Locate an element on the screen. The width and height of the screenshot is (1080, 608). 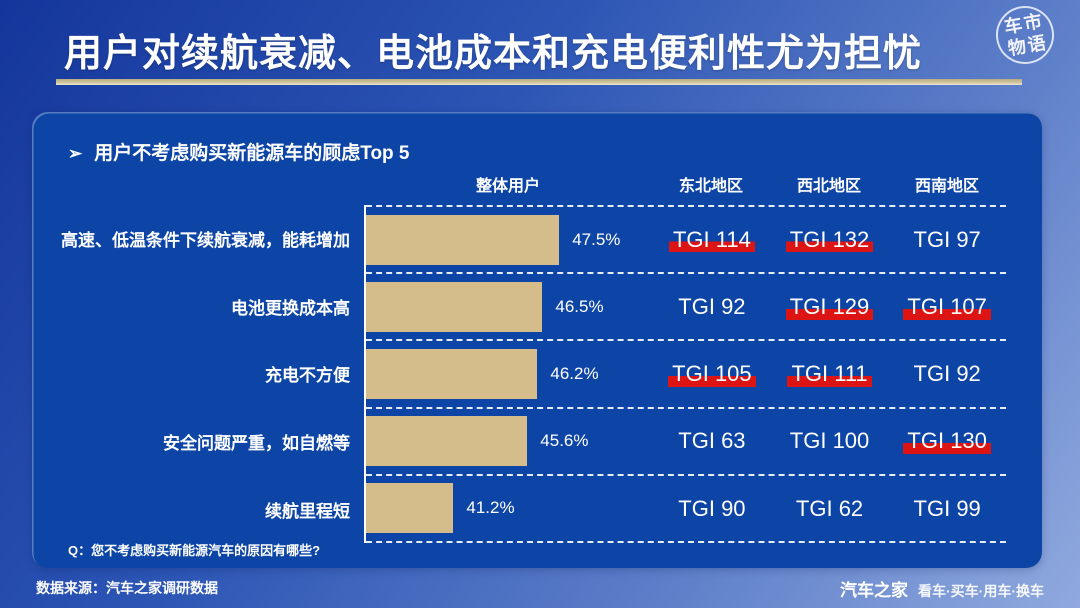
bar-value-label: 46.5% is located at coordinates (579, 306).